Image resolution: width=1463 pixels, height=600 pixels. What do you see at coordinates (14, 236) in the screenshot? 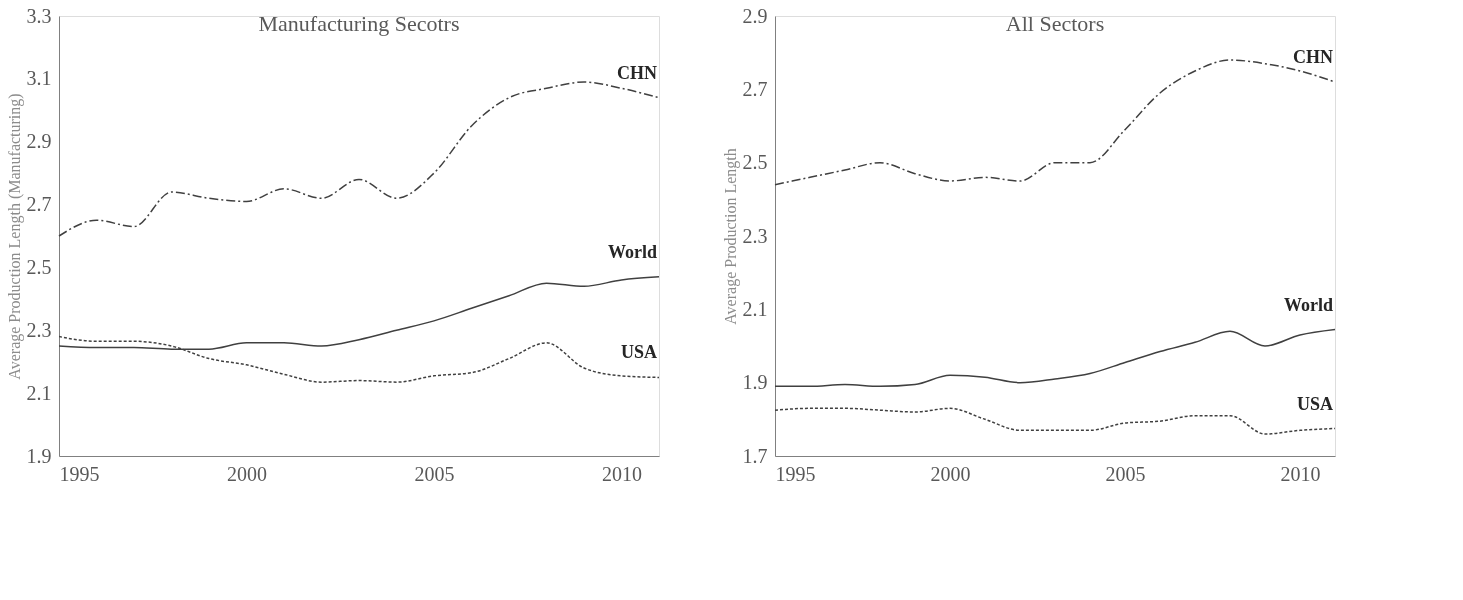
I see `y-axis-title: Average Production Length (Manufacturing)` at bounding box center [14, 236].